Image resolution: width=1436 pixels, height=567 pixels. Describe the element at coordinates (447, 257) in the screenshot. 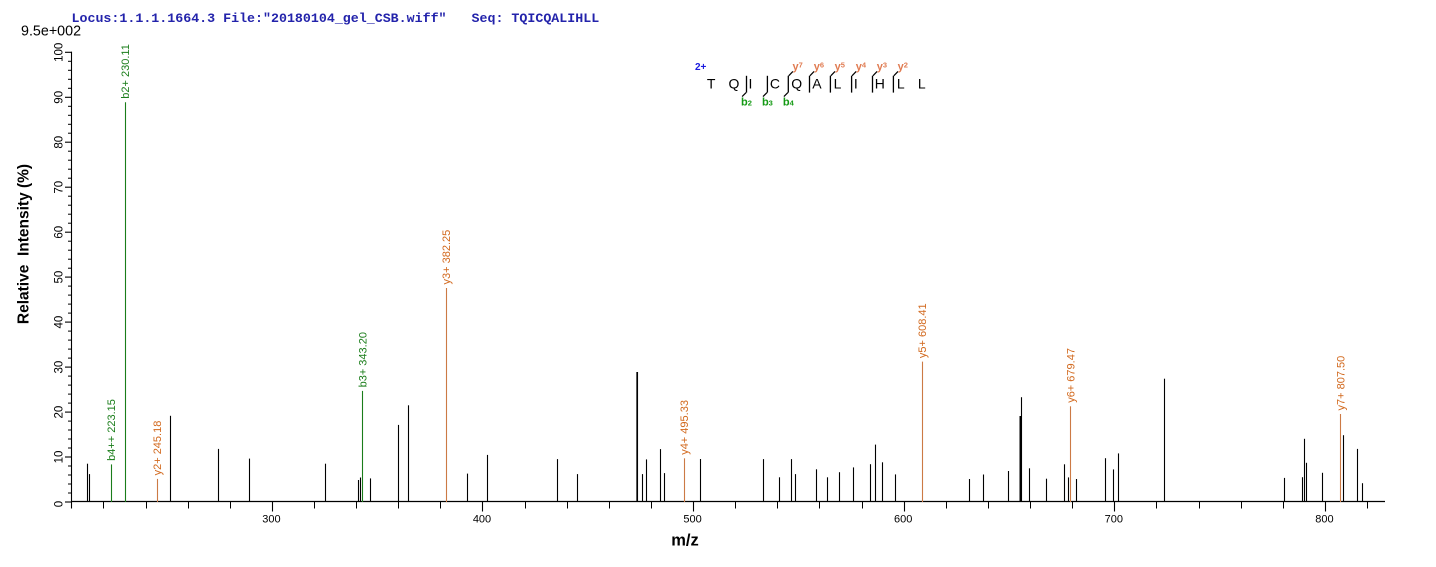

I see `svg-text: y3+ 382.25` at that location.